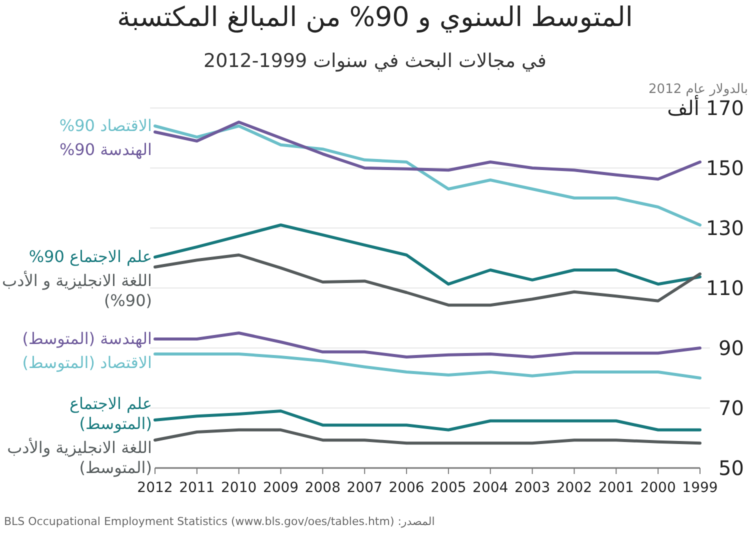 The width and height of the screenshot is (750, 534). What do you see at coordinates (700, 488) in the screenshot?
I see `x-tick-label: 1999` at bounding box center [700, 488].